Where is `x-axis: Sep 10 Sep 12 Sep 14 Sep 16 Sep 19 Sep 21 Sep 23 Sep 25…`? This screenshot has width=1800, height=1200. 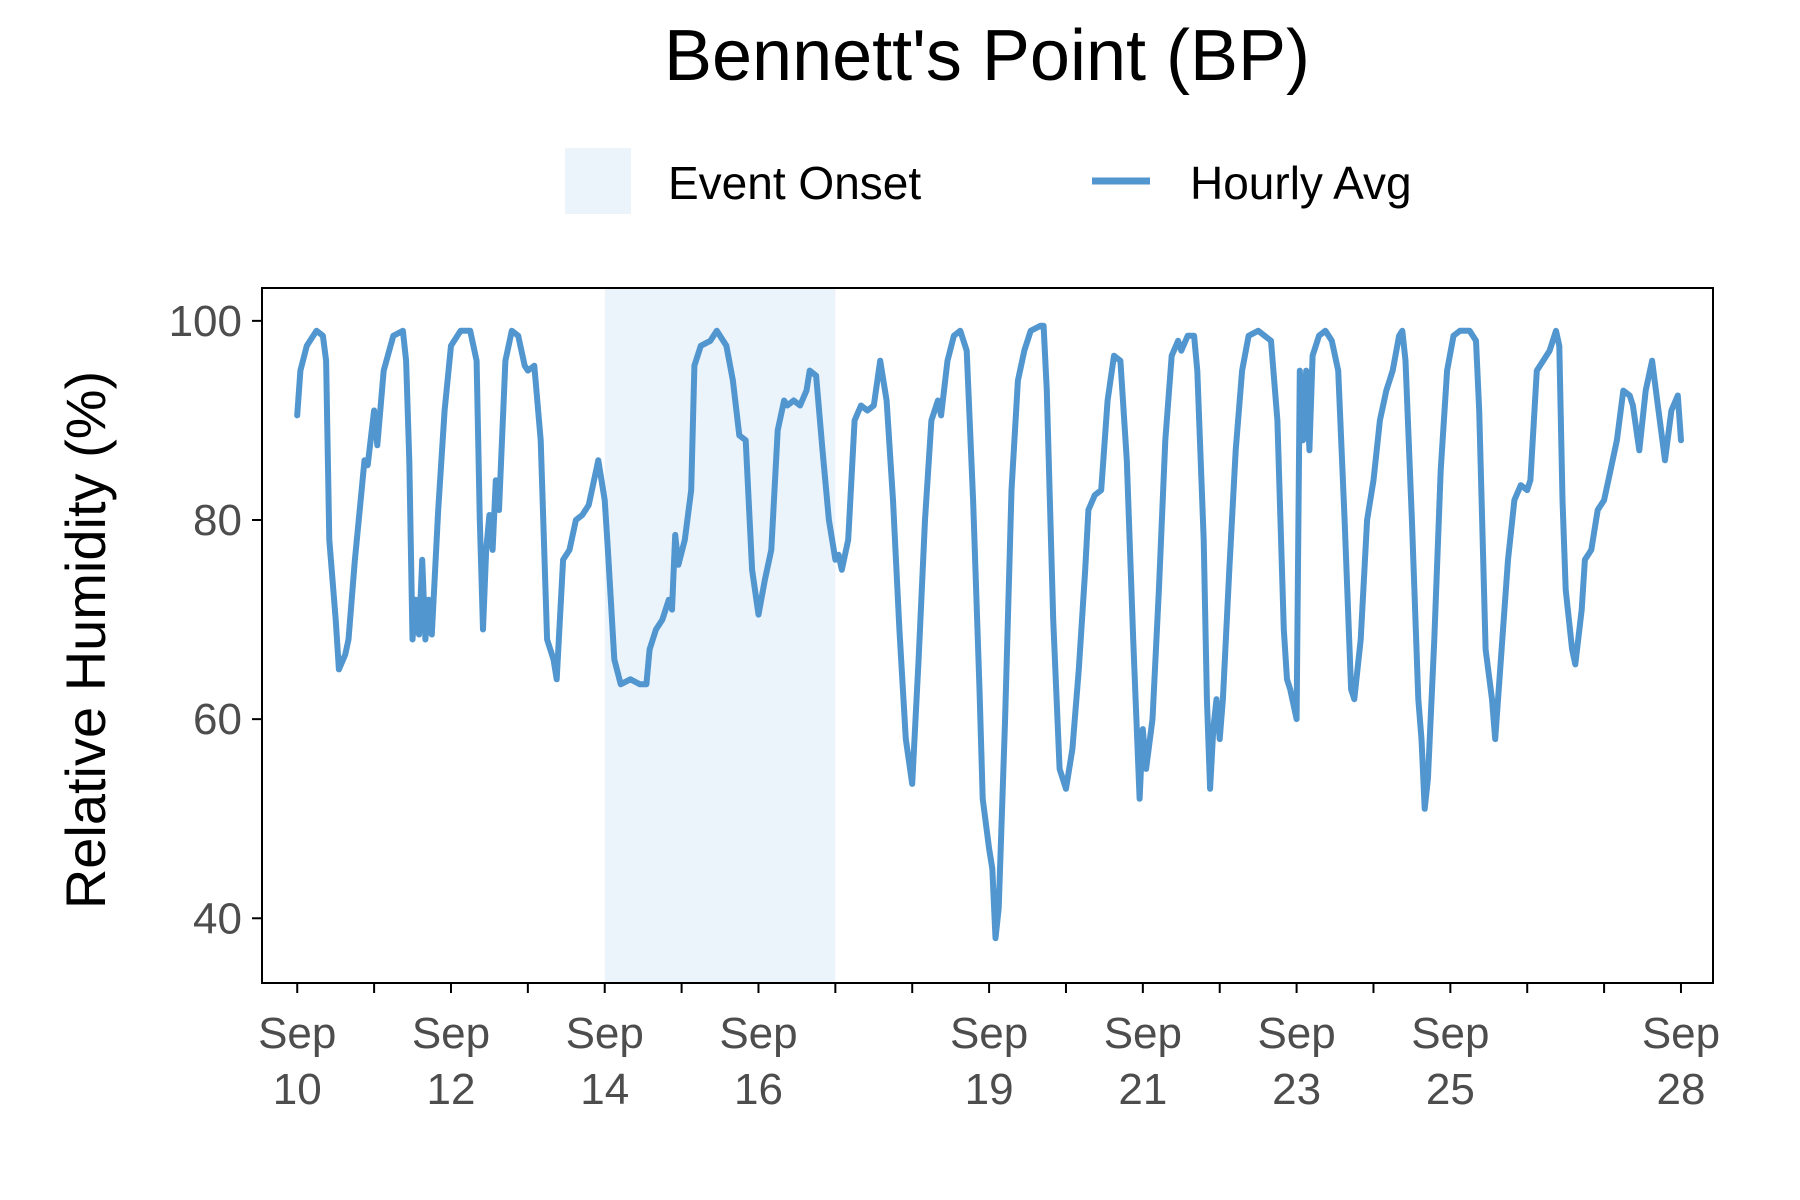 x-axis: Sep 10 Sep 12 Sep 14 Sep 16 Sep 19 Sep 21 Sep 23 Sep 25… is located at coordinates (989, 1048).